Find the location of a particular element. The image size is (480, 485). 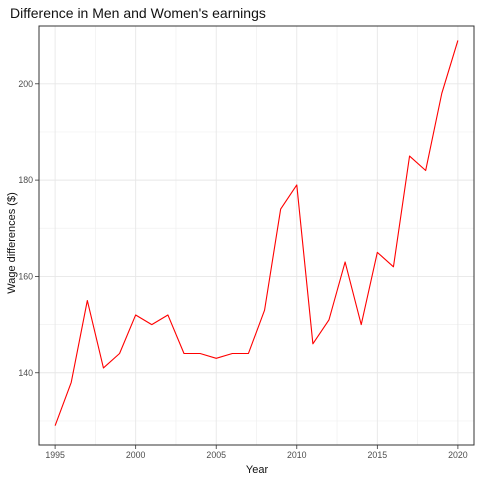

x-tick-label: 2015 is located at coordinates (378, 455).